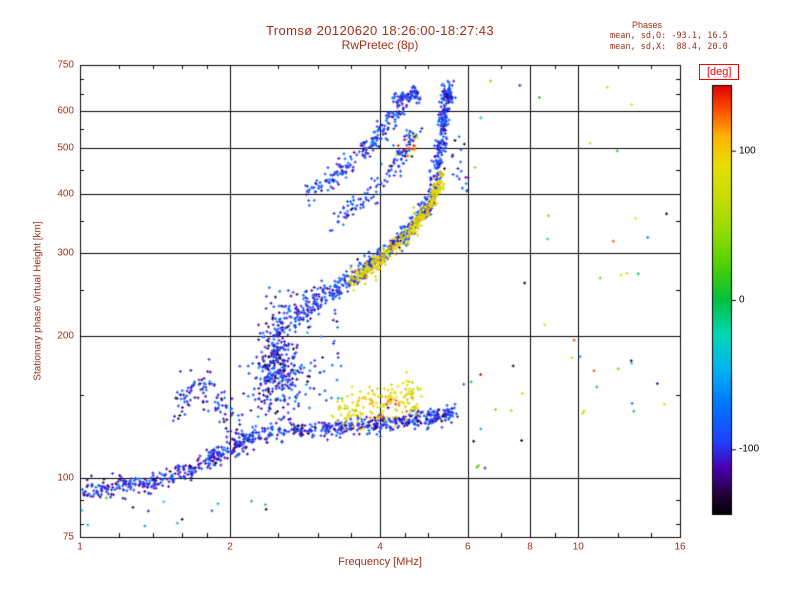 This screenshot has height=600, width=800. I want to click on phases-heading: Phases, so click(647, 25).